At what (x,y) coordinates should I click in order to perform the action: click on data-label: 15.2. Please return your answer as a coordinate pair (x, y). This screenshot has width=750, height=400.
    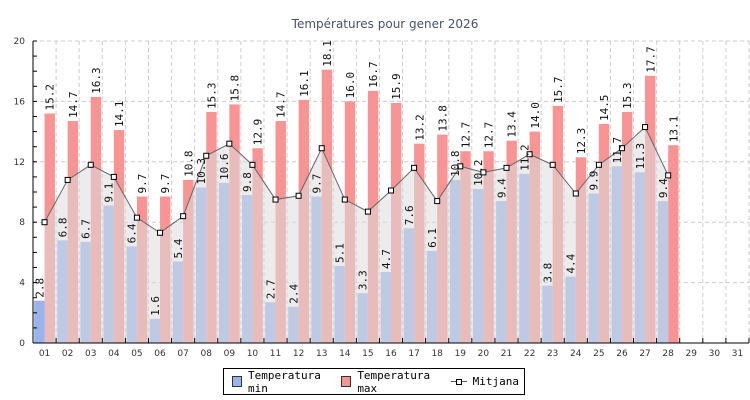
    Looking at the image, I should click on (50, 97).